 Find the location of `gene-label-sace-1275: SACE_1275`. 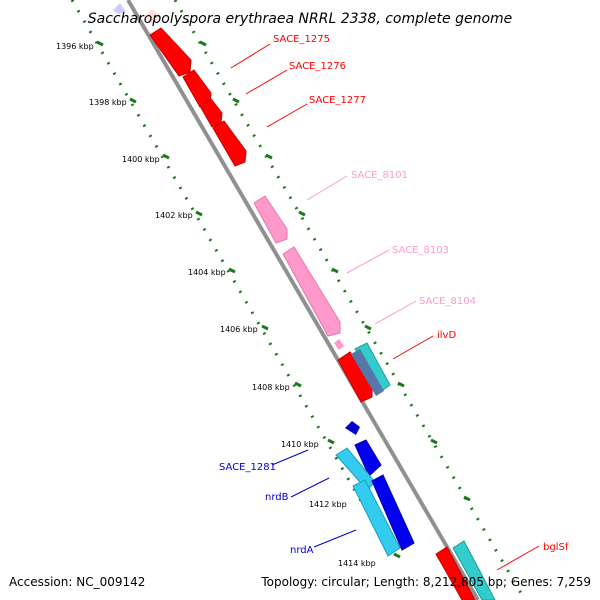

gene-label-sace-1275: SACE_1275 is located at coordinates (301, 39).